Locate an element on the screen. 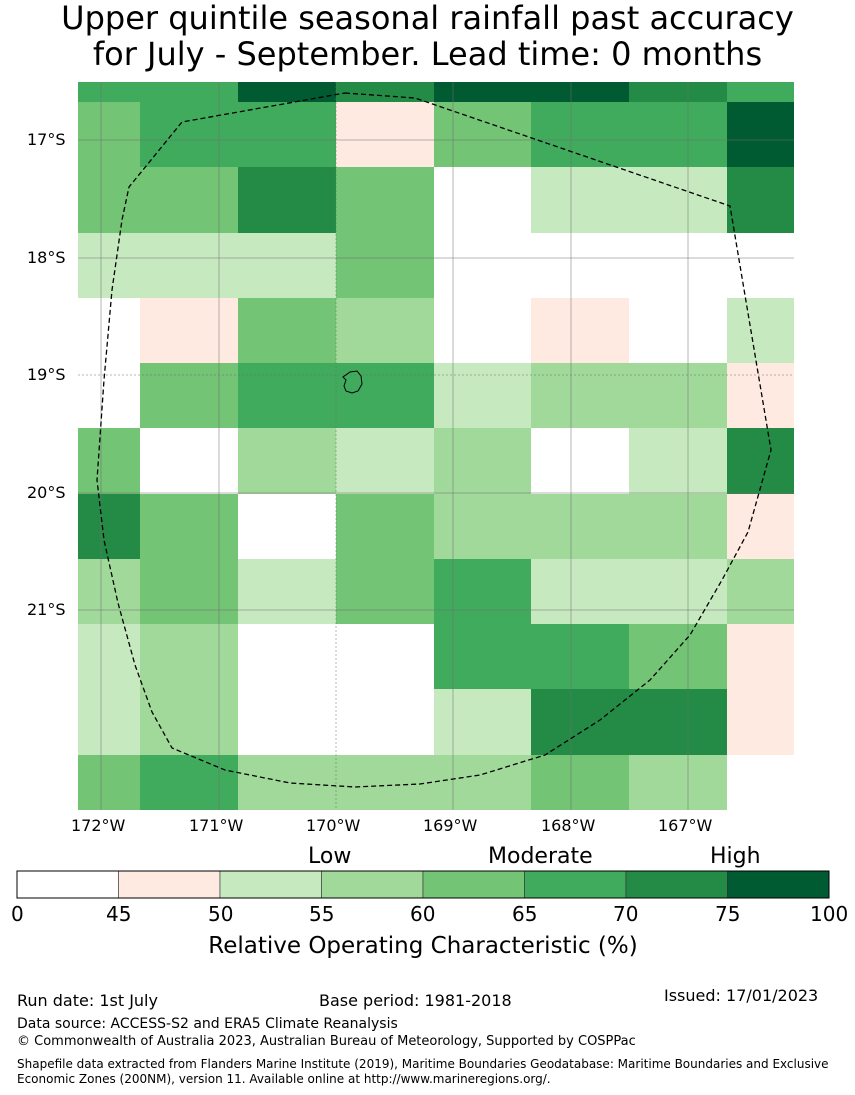  colorbar-tick-0: 0 is located at coordinates (17, 914).